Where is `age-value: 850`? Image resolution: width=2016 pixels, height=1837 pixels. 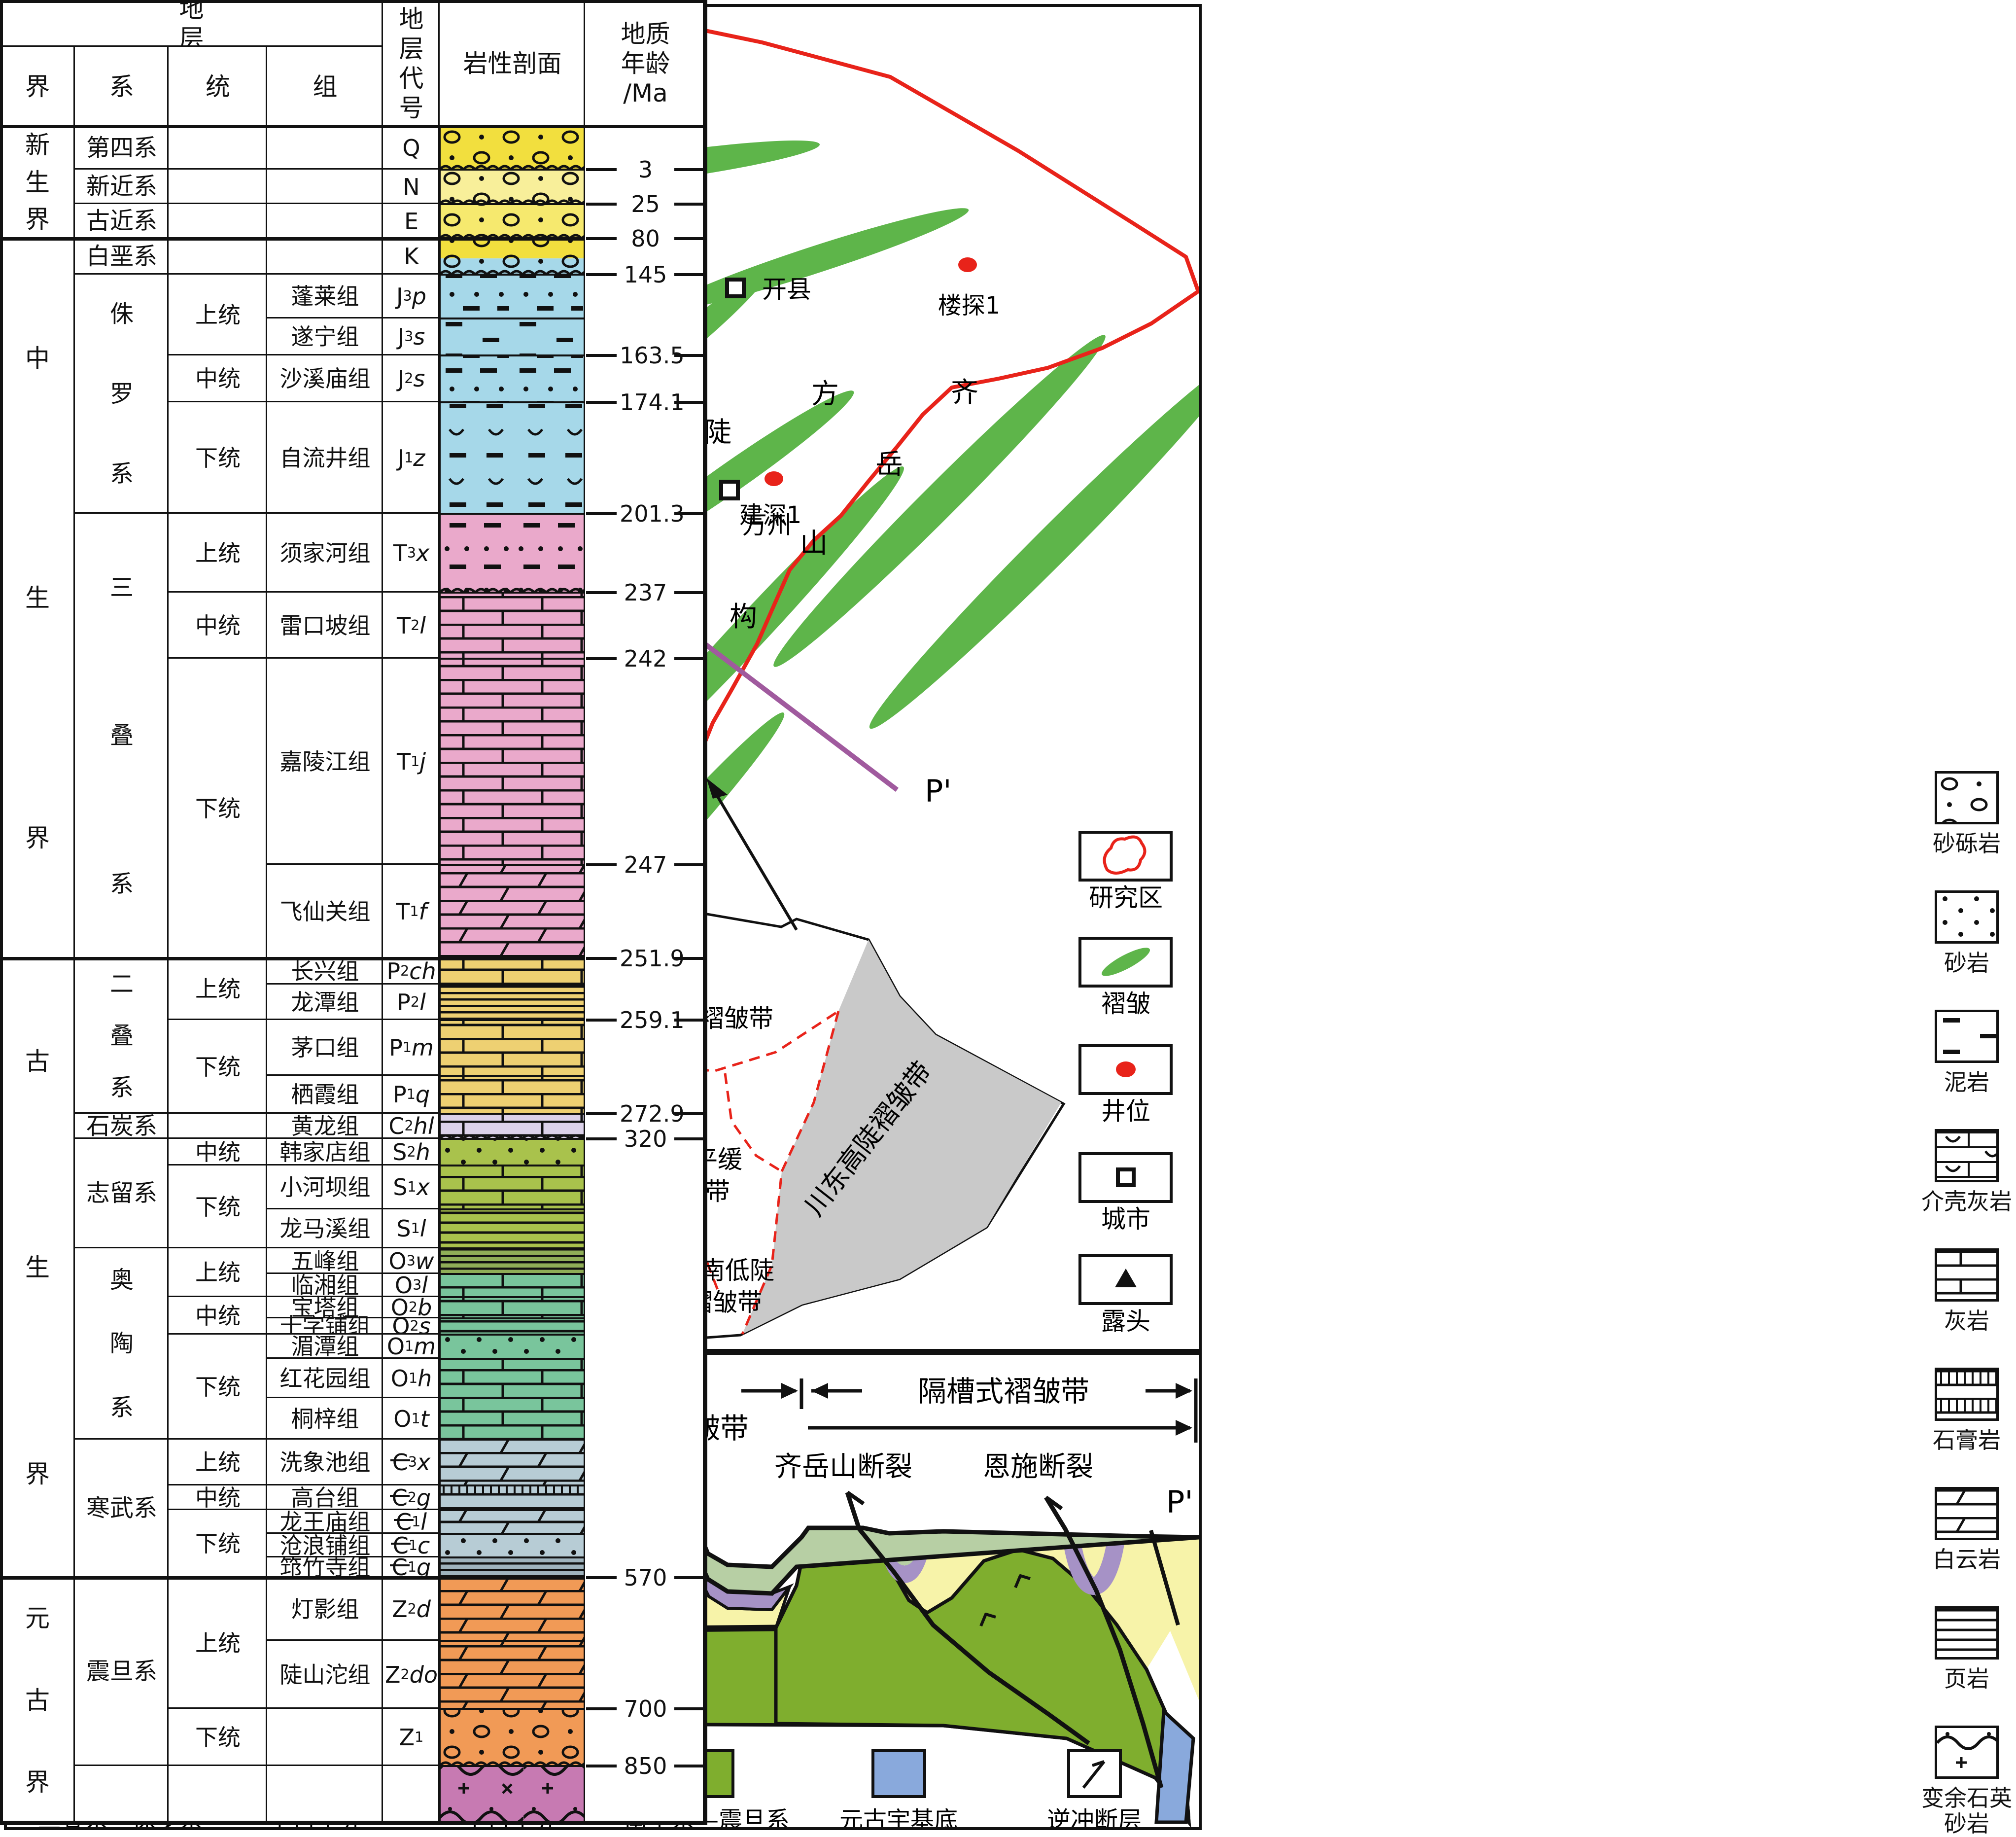 age-value: 850 is located at coordinates (646, 1766).